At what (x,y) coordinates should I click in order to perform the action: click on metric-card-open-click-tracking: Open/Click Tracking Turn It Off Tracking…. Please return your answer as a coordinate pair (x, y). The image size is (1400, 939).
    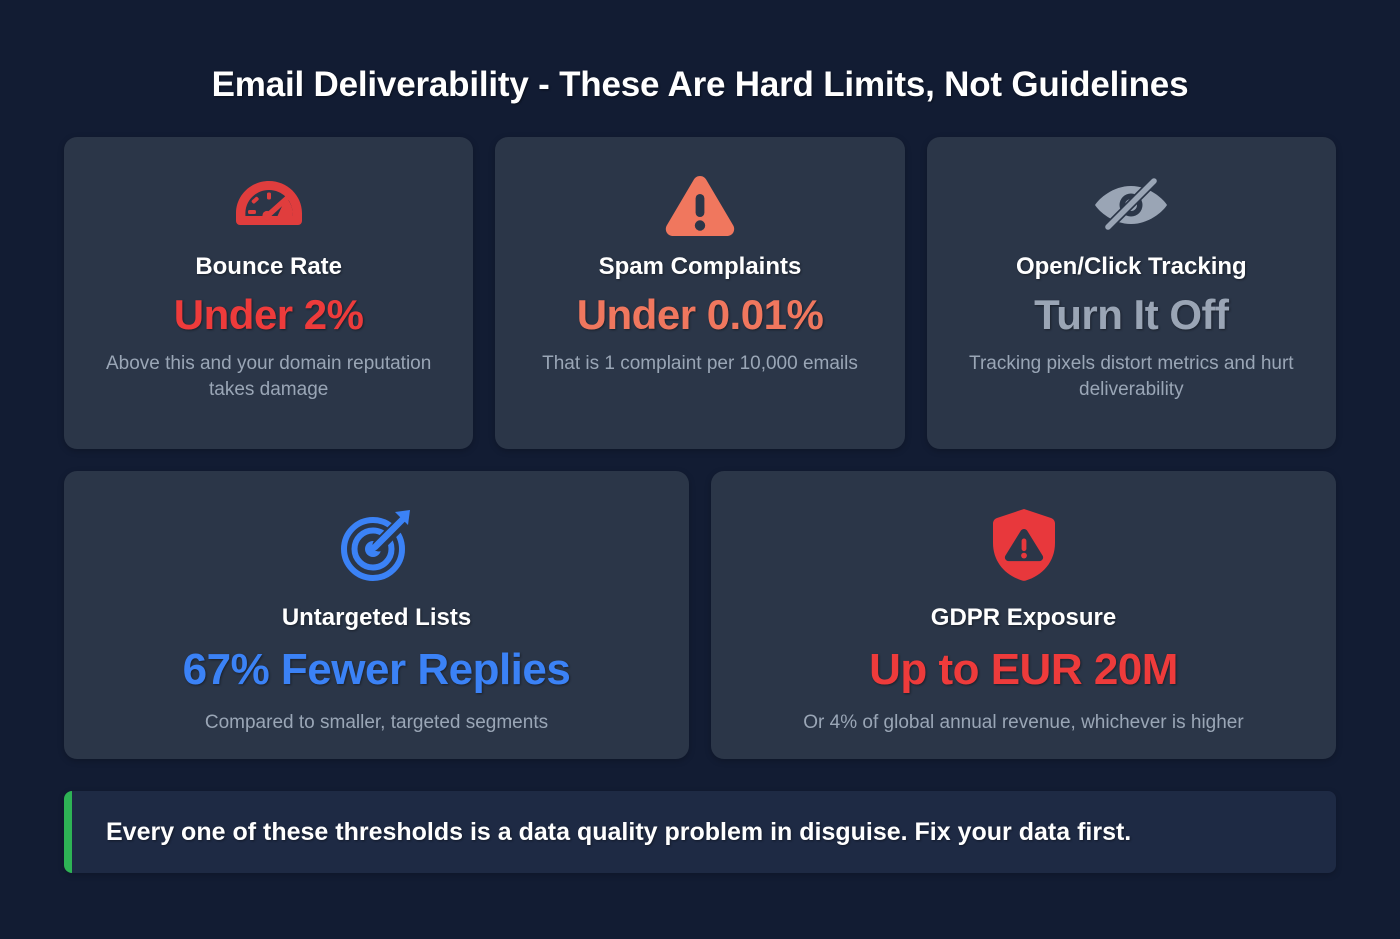
    Looking at the image, I should click on (1131, 292).